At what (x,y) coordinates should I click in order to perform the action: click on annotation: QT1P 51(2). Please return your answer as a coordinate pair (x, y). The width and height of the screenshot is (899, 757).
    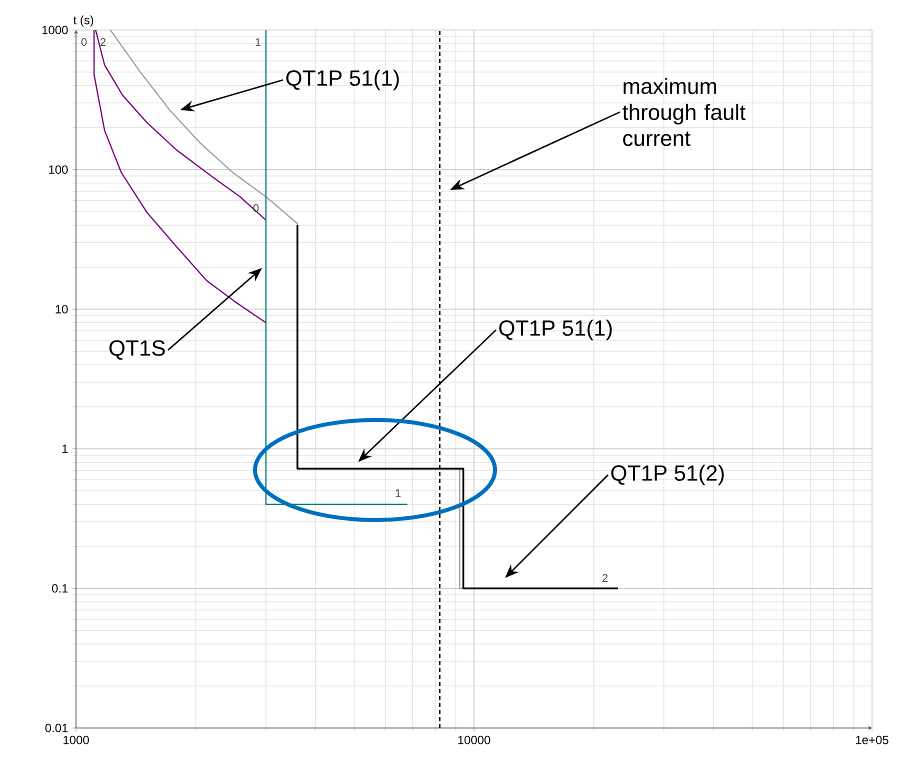
    Looking at the image, I should click on (667, 475).